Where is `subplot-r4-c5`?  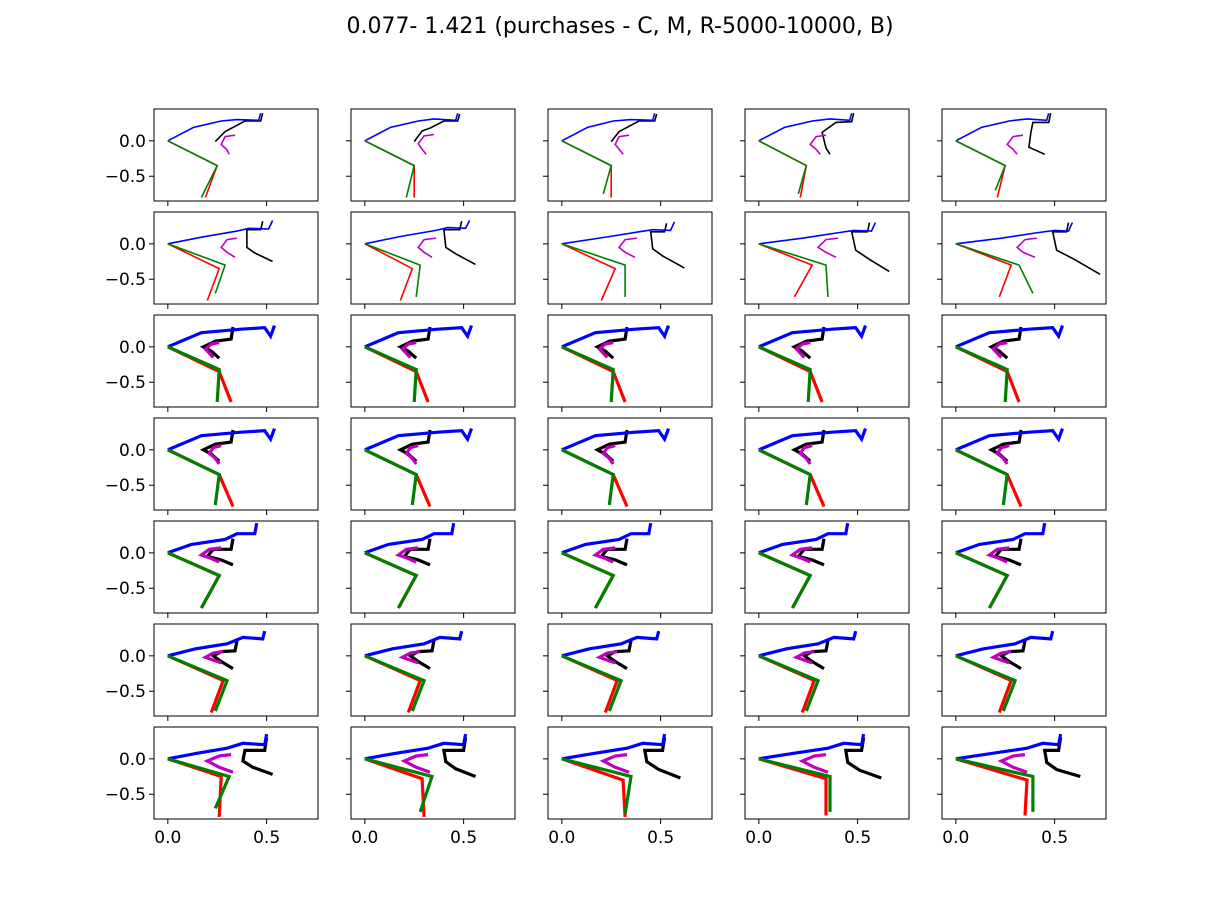 subplot-r4-c5 is located at coordinates (1022, 466).